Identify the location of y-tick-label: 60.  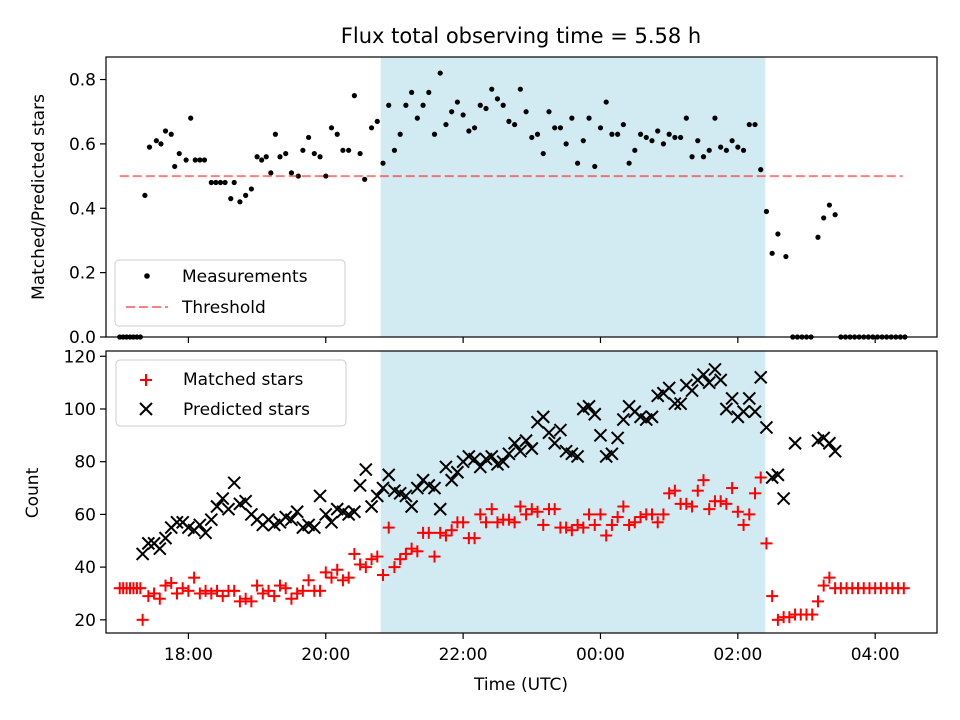
(85, 515).